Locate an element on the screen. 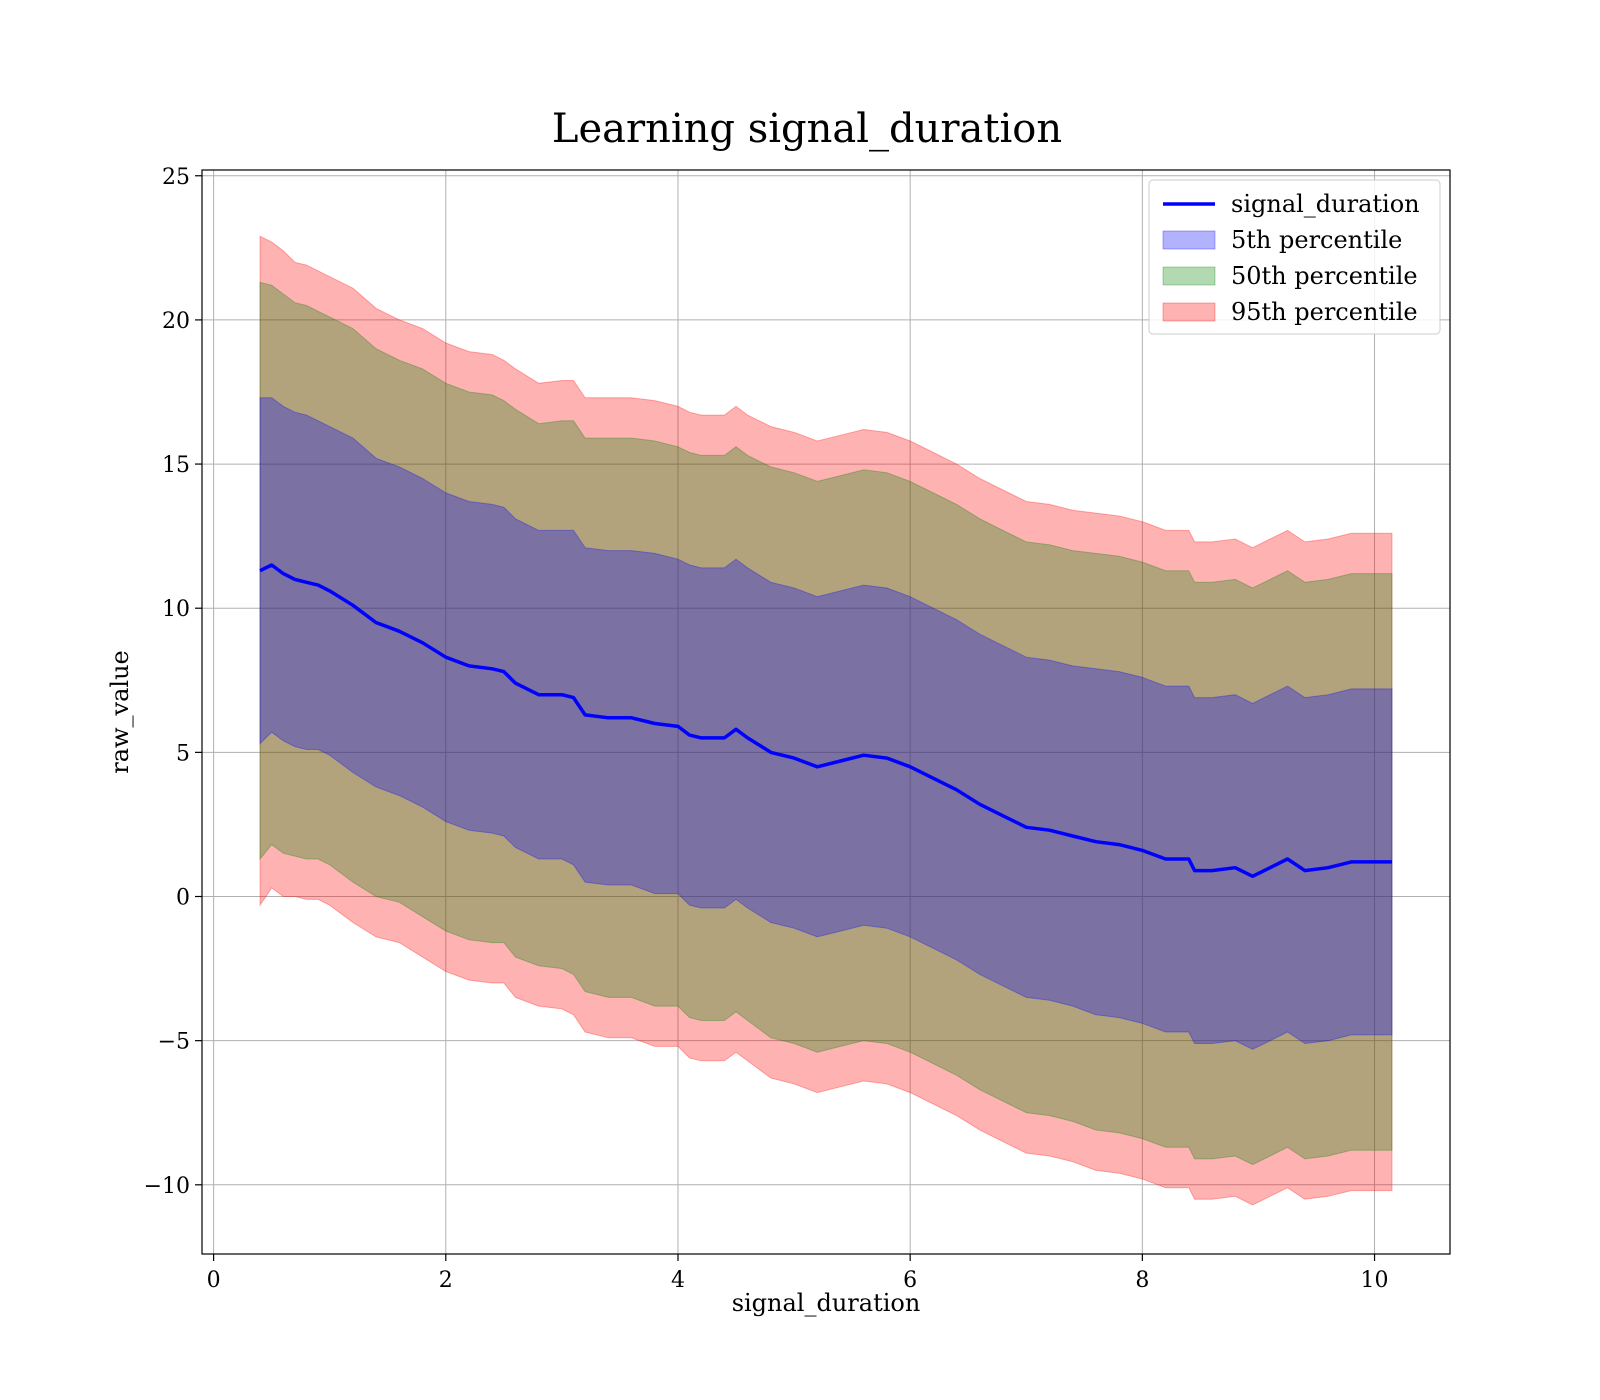  legend-swatch-95th-percentile is located at coordinates (1189, 312).